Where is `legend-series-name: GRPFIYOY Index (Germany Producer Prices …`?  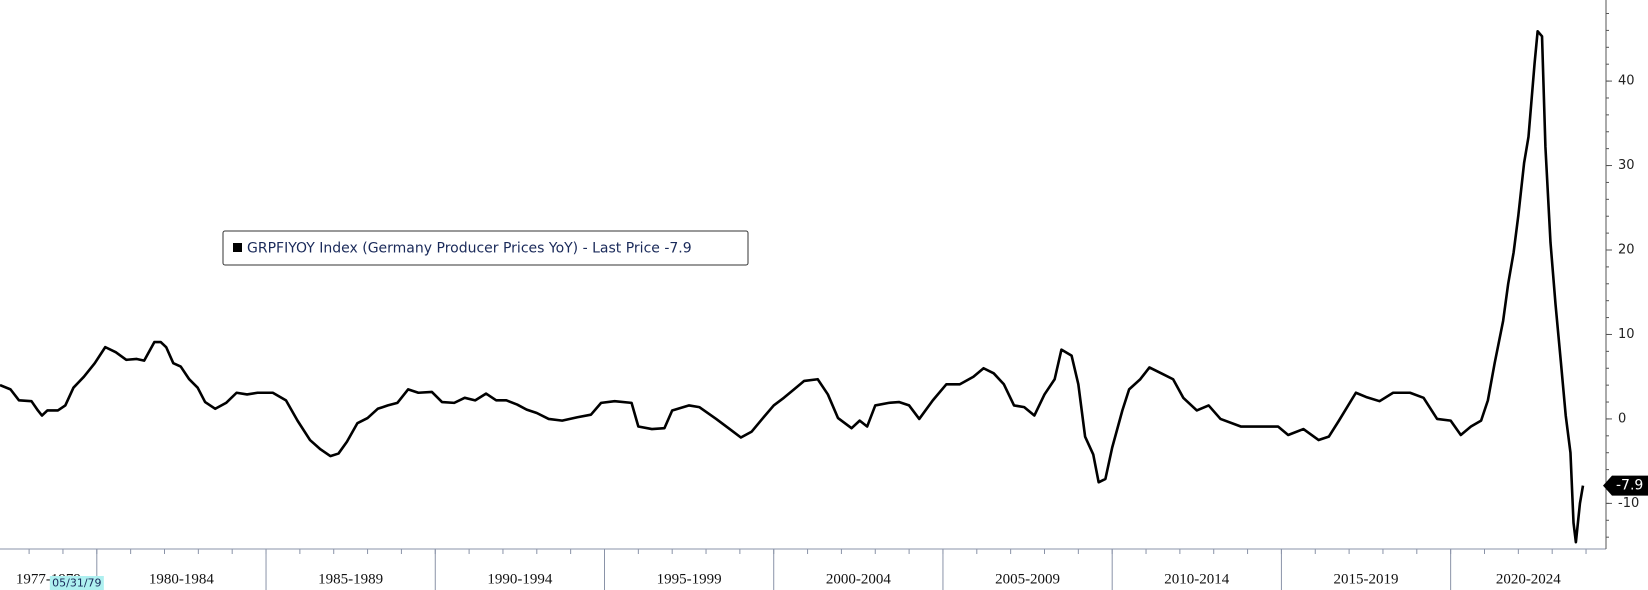 legend-series-name: GRPFIYOY Index (Germany Producer Prices … is located at coordinates (412, 249).